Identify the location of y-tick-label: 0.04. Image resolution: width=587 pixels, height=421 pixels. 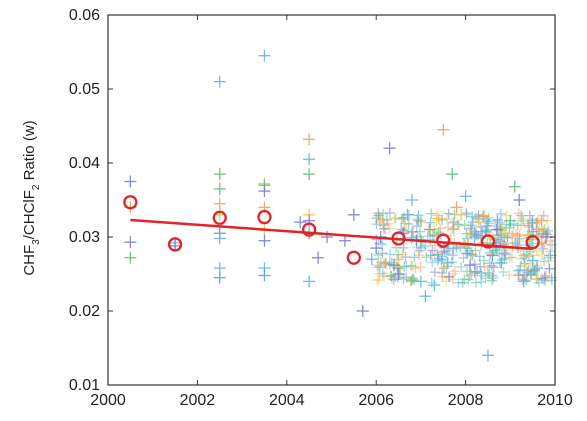
(84, 163).